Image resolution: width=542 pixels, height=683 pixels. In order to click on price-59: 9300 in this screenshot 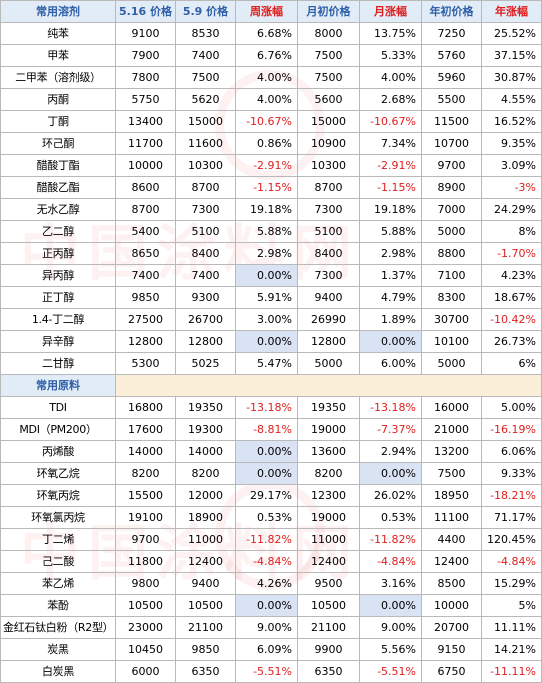, I will do `click(205, 297)`.